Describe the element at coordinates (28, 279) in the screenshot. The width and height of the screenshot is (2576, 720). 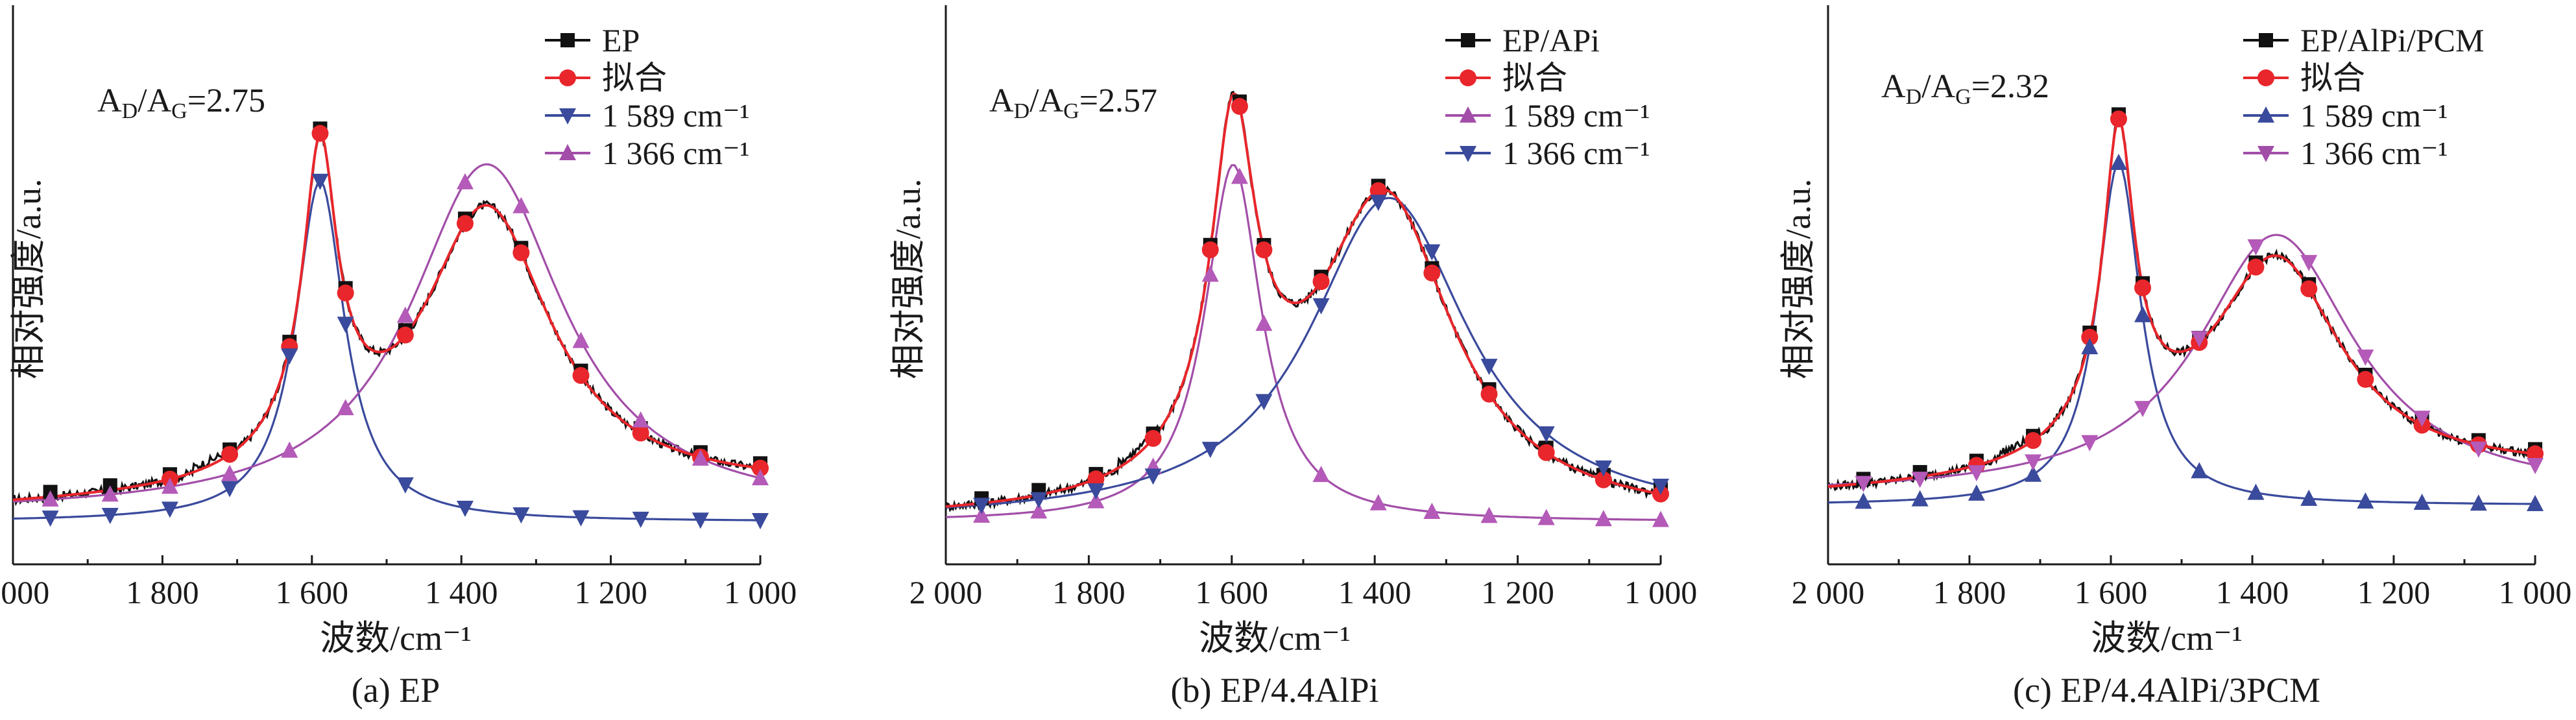
I see `panel-a-ylabel: 相对强度/a.u.` at that location.